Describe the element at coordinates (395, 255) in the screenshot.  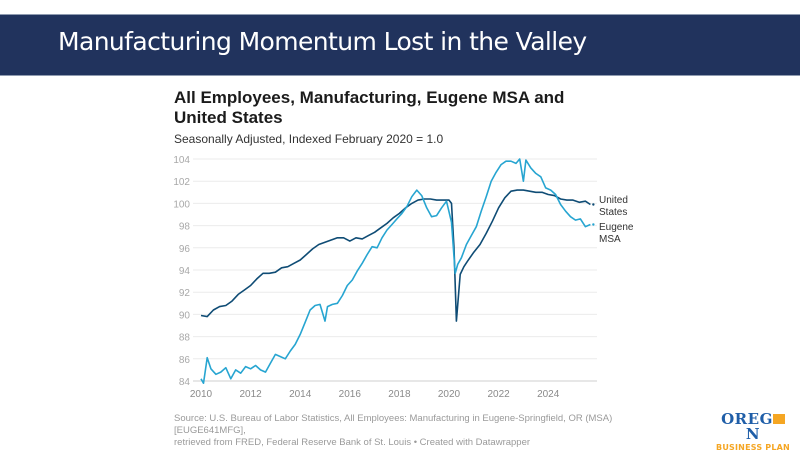
I see `series-line-united-states` at that location.